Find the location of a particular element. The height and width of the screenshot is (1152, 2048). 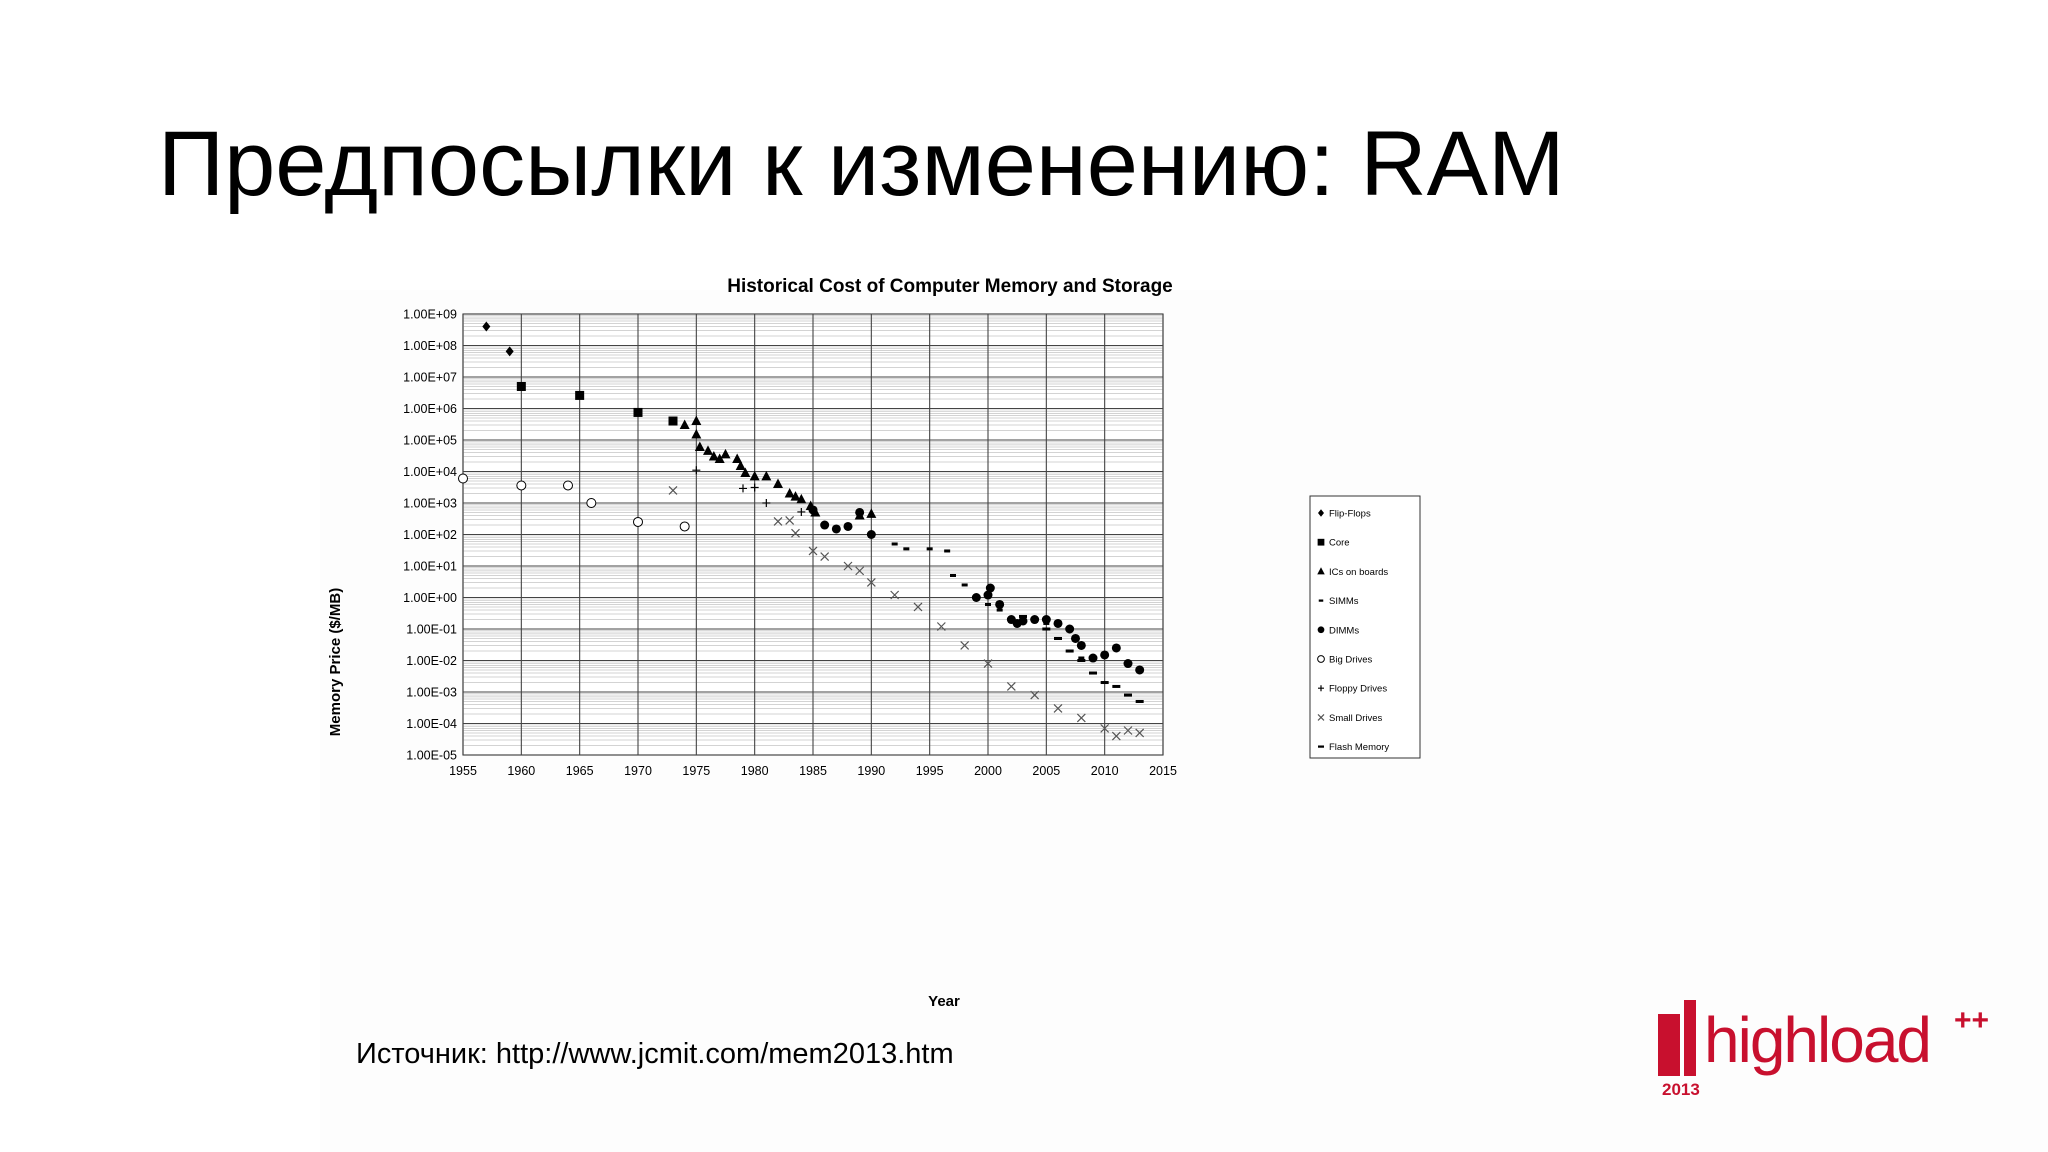

x-tick-label: 1990 is located at coordinates (871, 771).